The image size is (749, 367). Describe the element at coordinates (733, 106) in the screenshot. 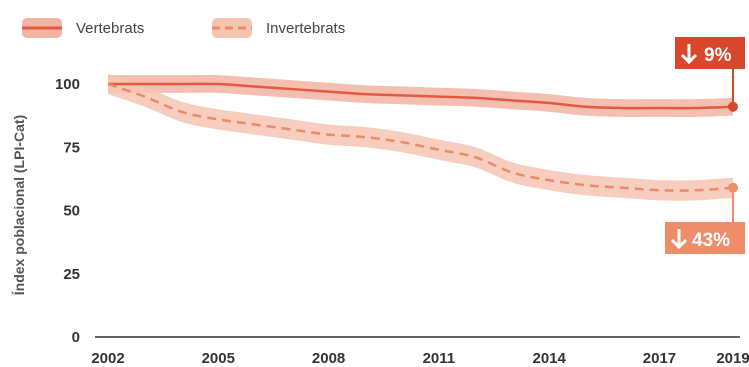

I see `series-endpoint-vertebrats` at that location.